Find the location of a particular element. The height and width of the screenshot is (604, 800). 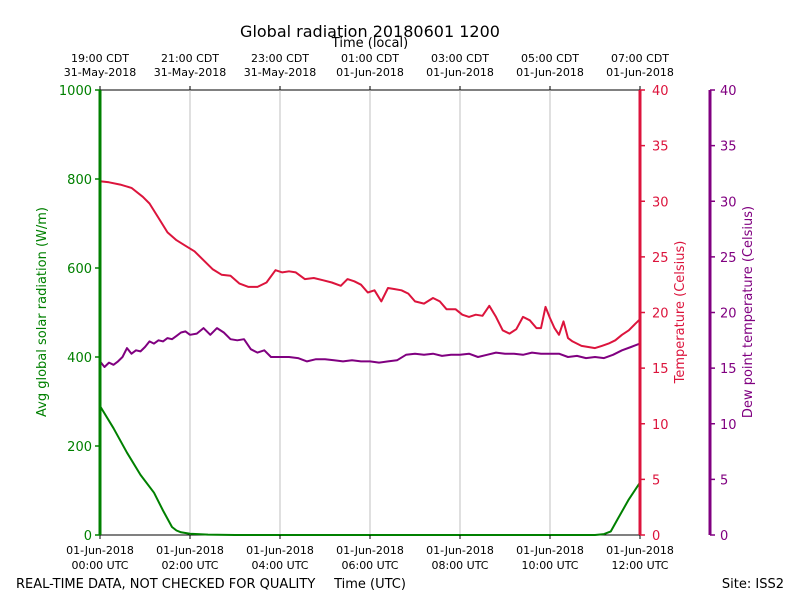

temperature-axis-label: Temperature (Celsius) is located at coordinates (680, 313).